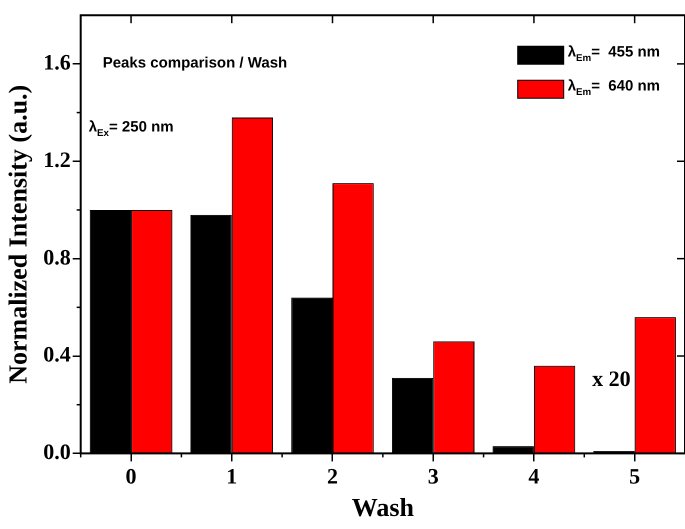  Describe the element at coordinates (634, 475) in the screenshot. I see `x-tick-label: 5` at that location.